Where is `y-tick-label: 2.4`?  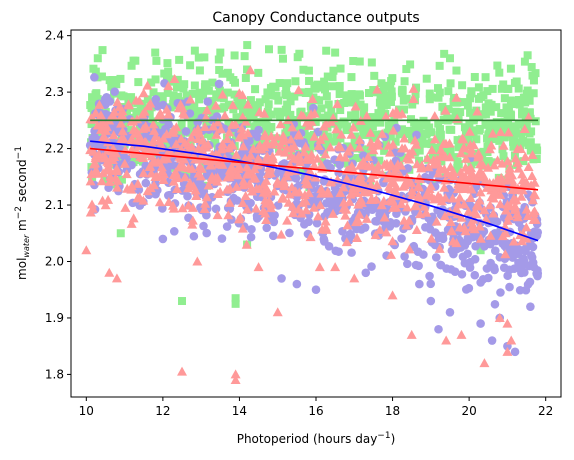
y-tick-label: 2.4 is located at coordinates (54, 36).